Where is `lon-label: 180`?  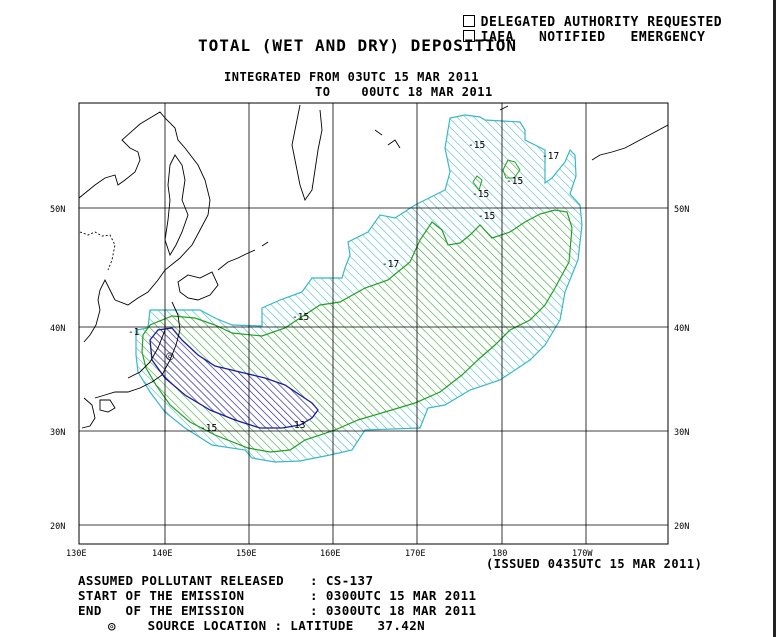
lon-label: 180 is located at coordinates (499, 554).